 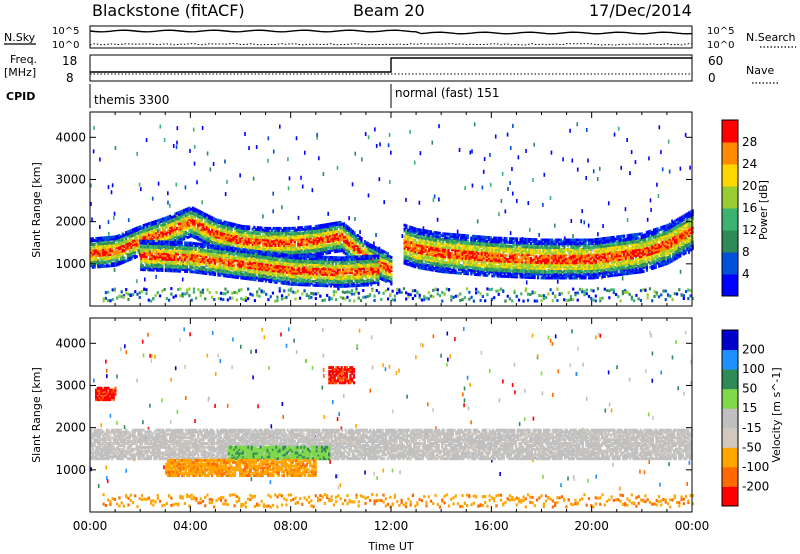 What do you see at coordinates (391, 68) in the screenshot?
I see `freq-panel` at bounding box center [391, 68].